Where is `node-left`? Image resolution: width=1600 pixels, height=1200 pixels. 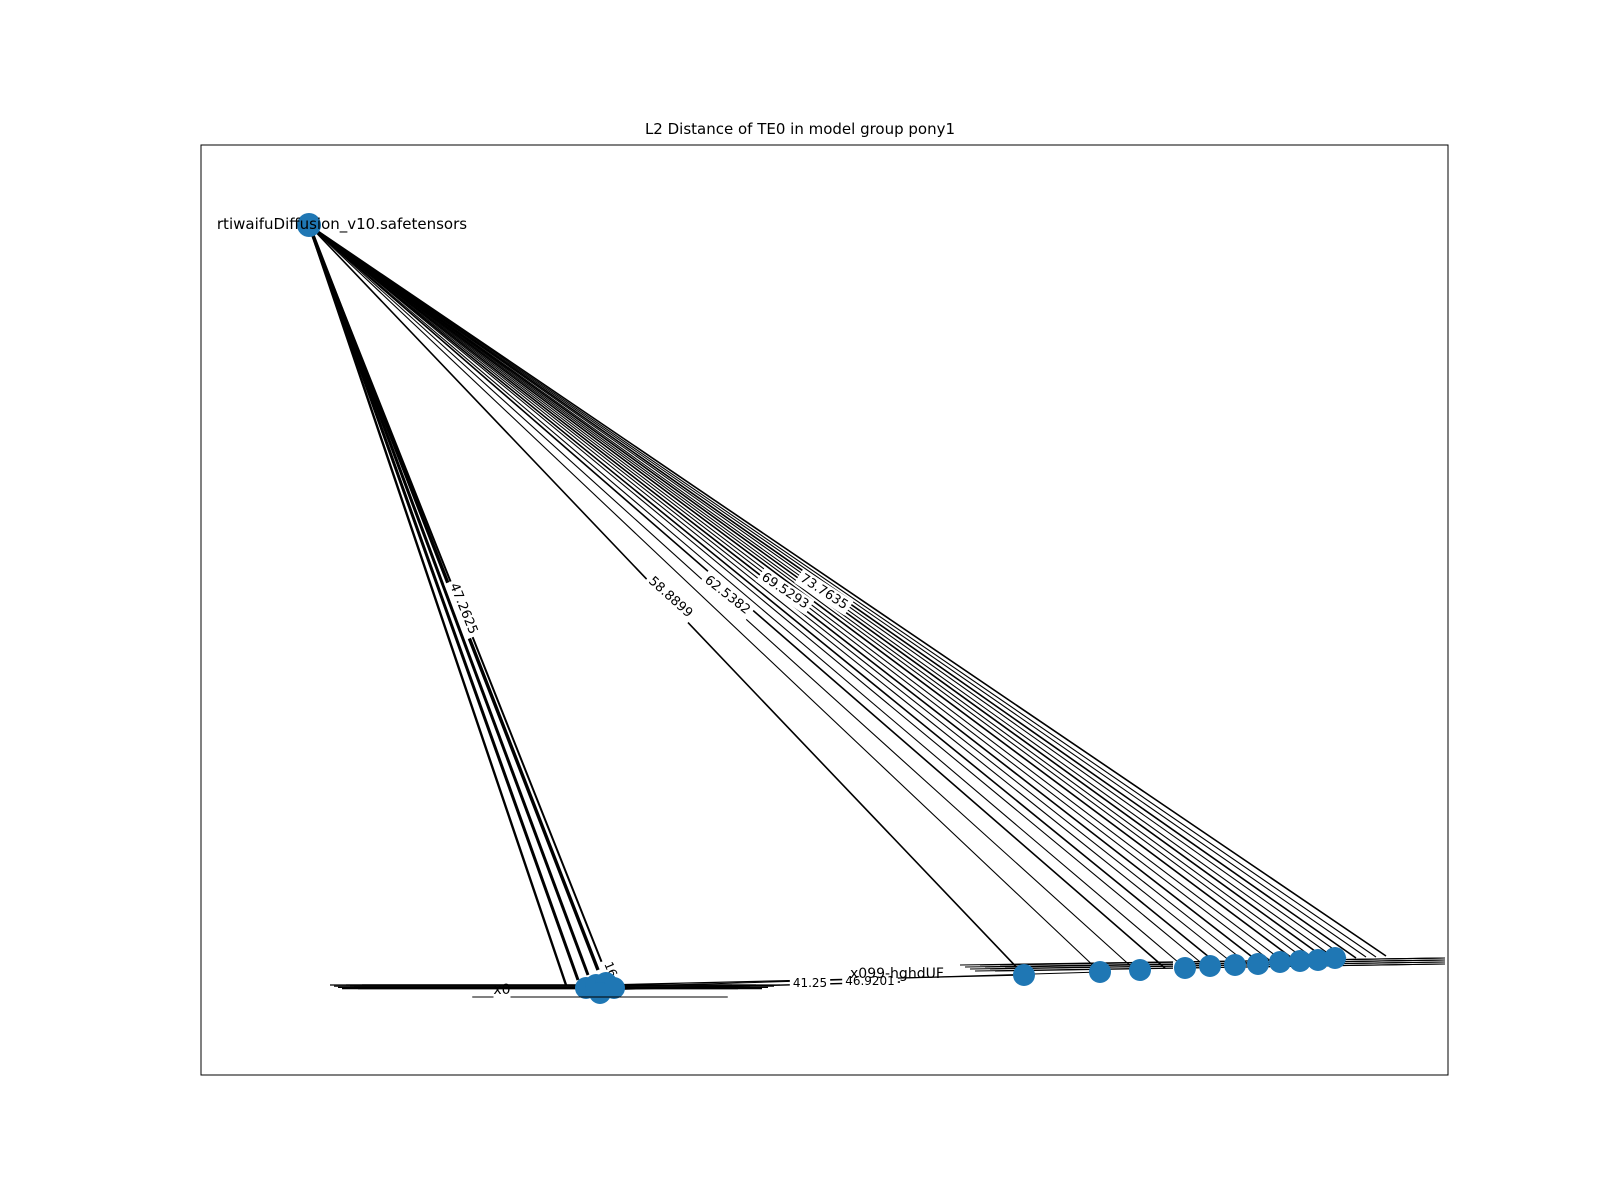 node-left is located at coordinates (600, 993).